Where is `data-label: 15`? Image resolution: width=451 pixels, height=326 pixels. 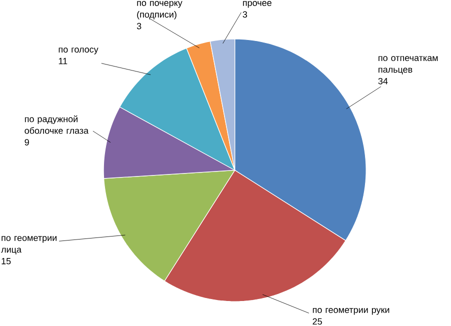 data-label: 15 is located at coordinates (6, 261).